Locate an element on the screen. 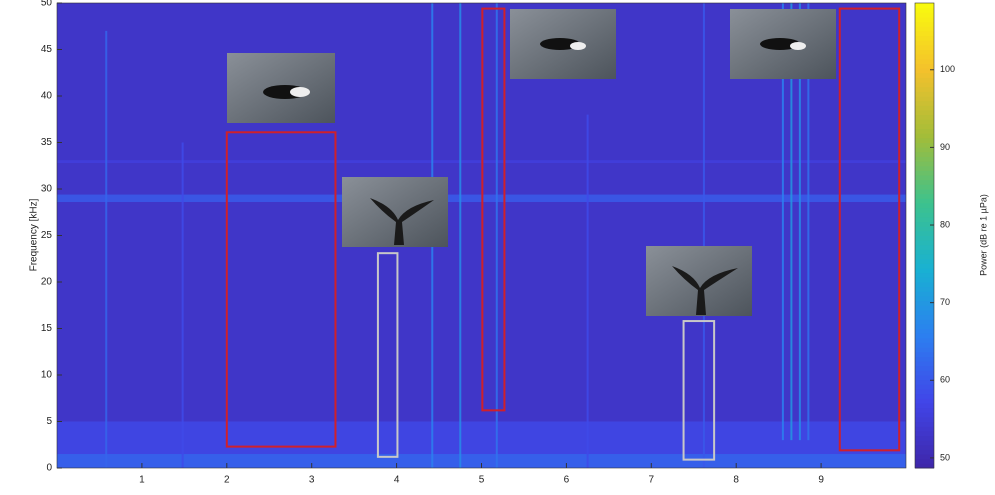  x-tick-label: 2 is located at coordinates (227, 480).